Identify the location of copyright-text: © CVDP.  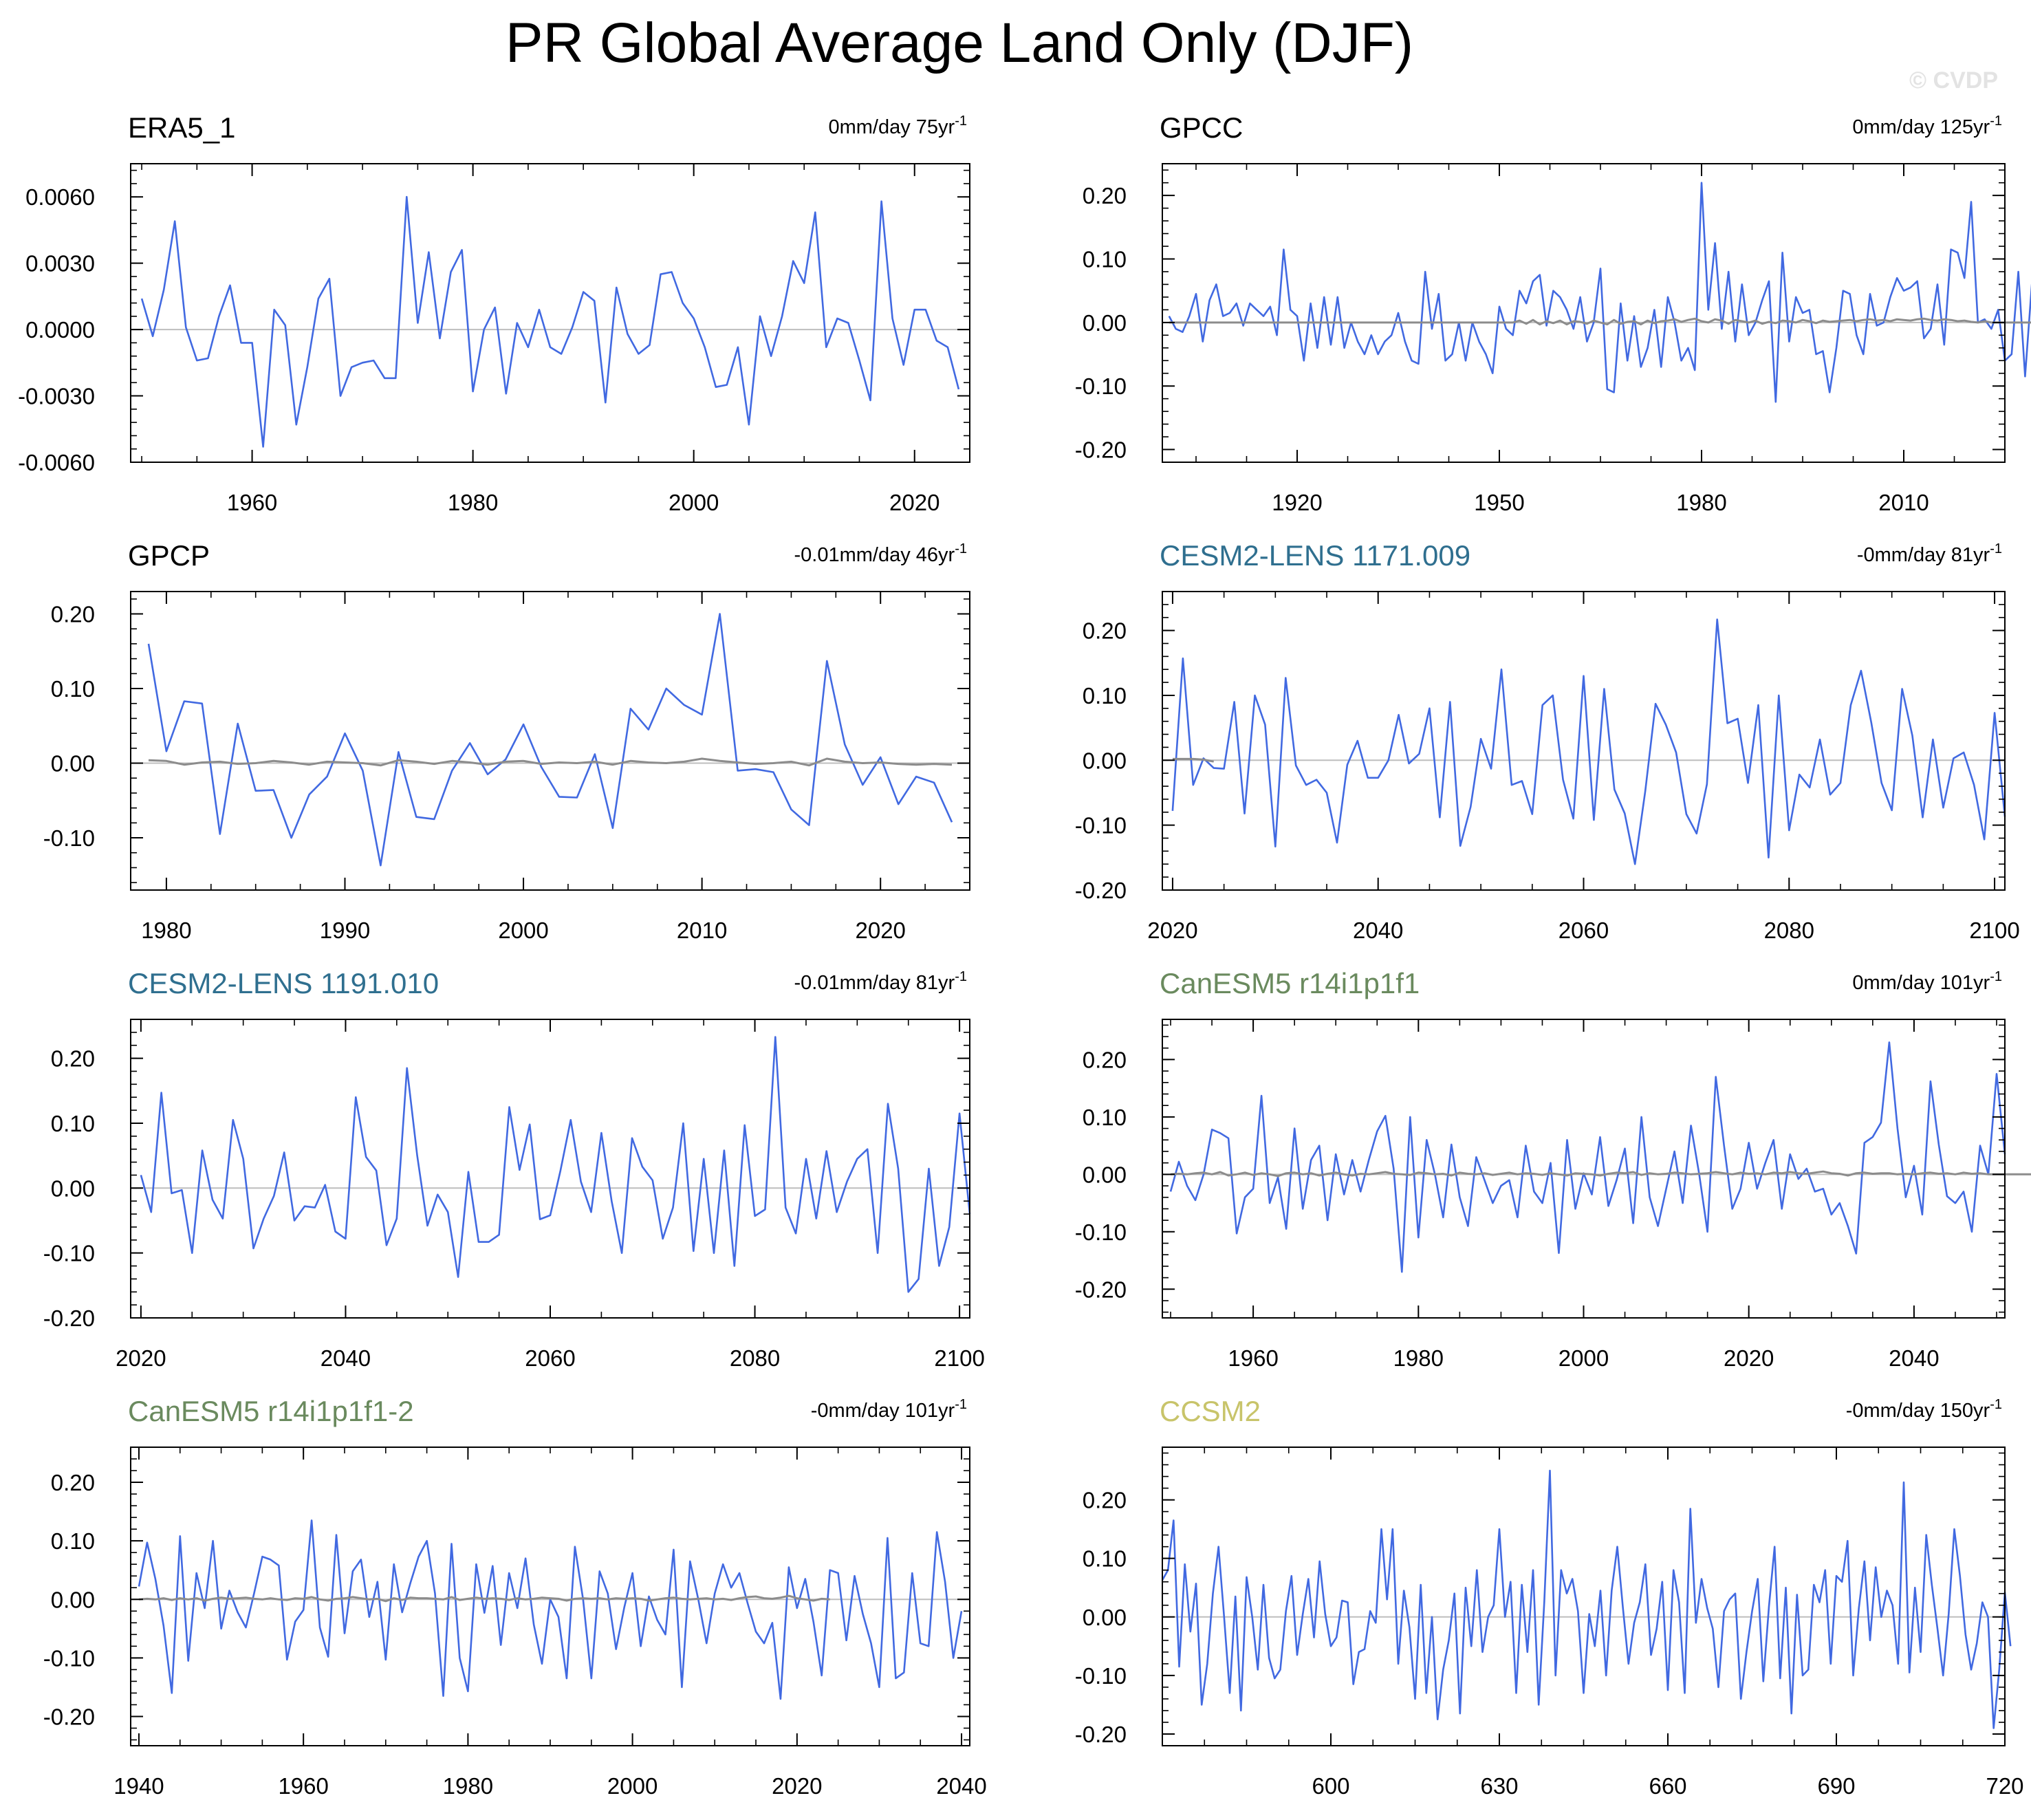
(1953, 80).